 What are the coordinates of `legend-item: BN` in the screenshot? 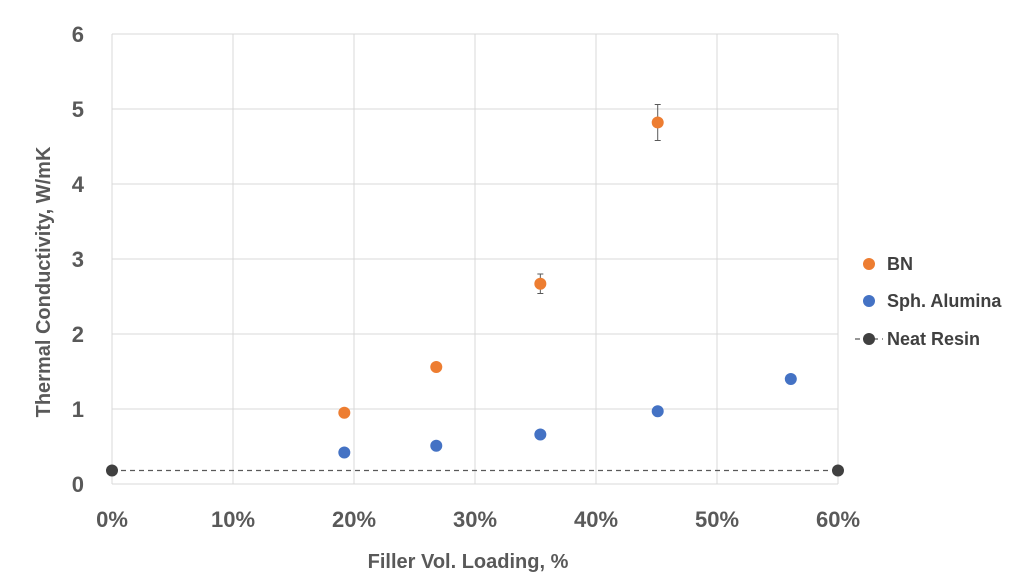 It's located at (888, 264).